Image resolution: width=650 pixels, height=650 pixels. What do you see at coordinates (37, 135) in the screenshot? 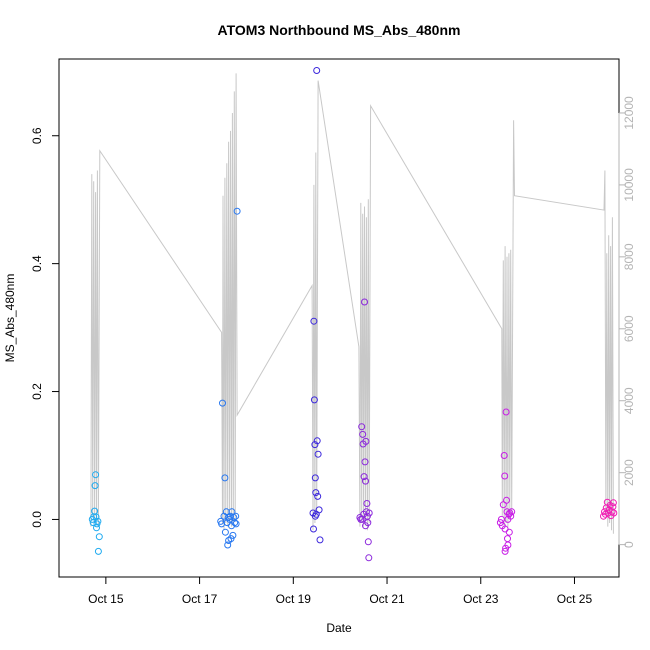
I see `y-tick-label: 0.6` at bounding box center [37, 135].